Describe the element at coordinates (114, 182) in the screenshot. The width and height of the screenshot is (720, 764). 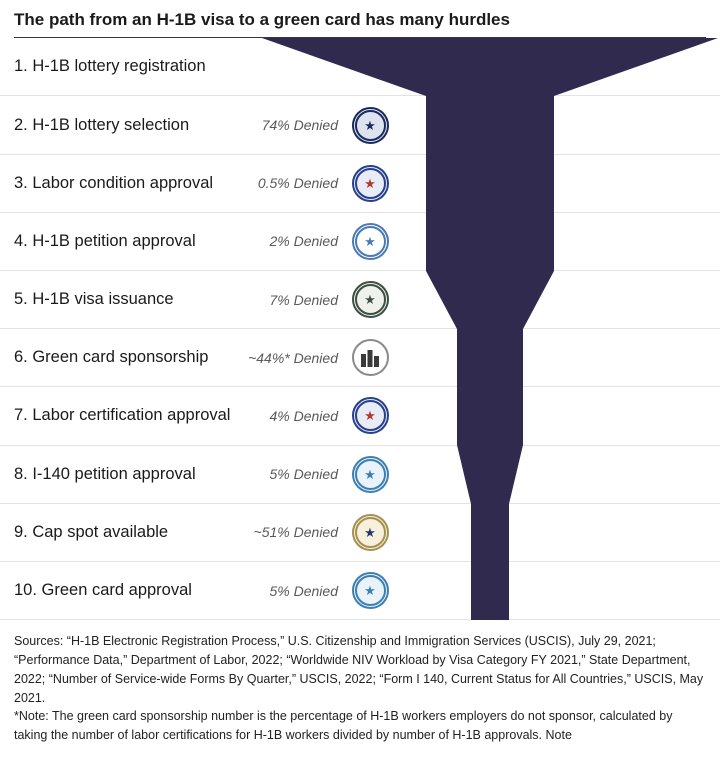
I see `step-label: 3. Labor condition approval` at that location.